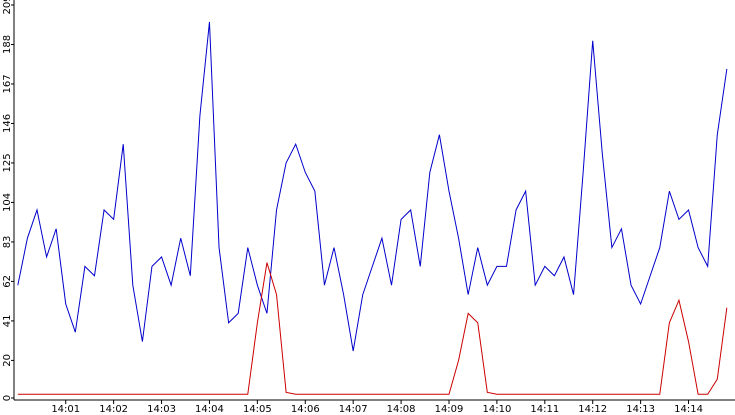 This screenshot has width=735, height=415. What do you see at coordinates (113, 409) in the screenshot?
I see `x-tick-label: 14:02` at bounding box center [113, 409].